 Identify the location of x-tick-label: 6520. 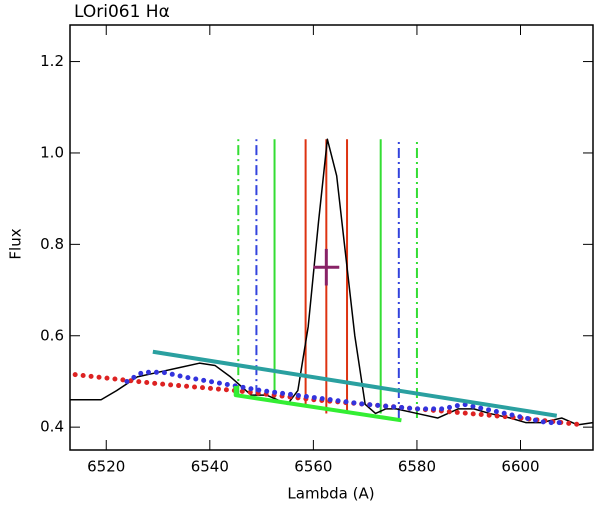
(106, 467).